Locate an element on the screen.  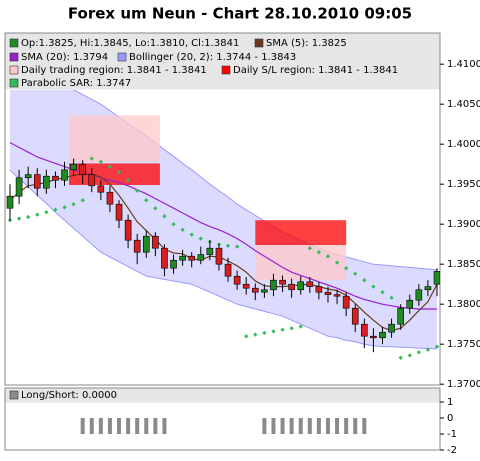
y-tick-label: 1.4100 is located at coordinates (463, 64).